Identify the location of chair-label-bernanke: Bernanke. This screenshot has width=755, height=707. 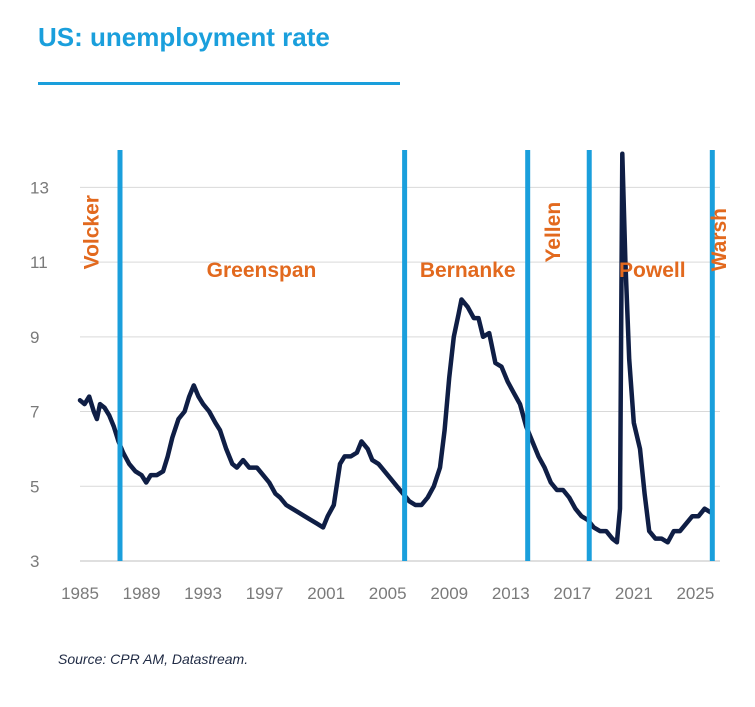
(468, 270).